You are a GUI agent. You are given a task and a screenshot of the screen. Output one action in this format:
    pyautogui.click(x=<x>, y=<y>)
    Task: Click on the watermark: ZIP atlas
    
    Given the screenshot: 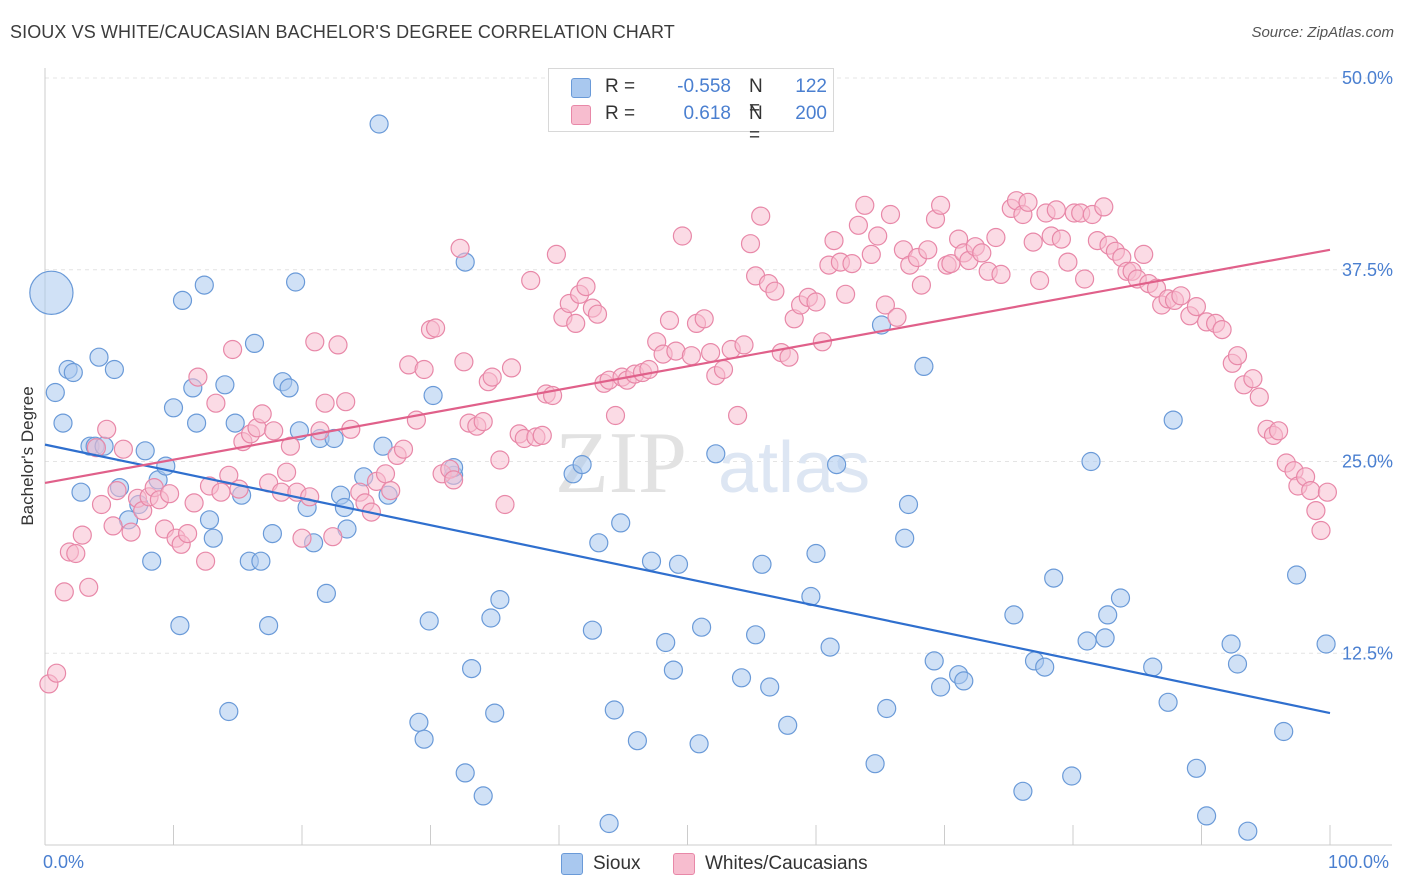 What is the action you would take?
    pyautogui.click(x=712, y=463)
    